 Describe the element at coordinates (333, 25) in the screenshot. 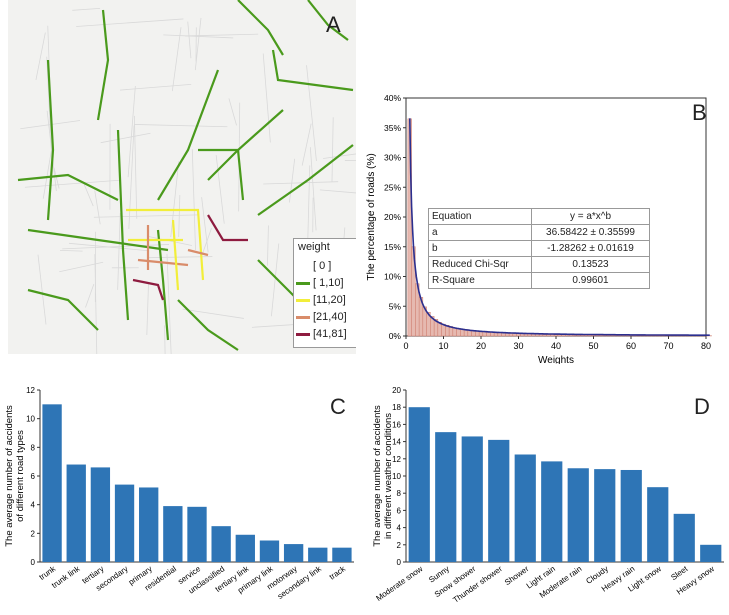

I see `panel-letter-a: A` at that location.